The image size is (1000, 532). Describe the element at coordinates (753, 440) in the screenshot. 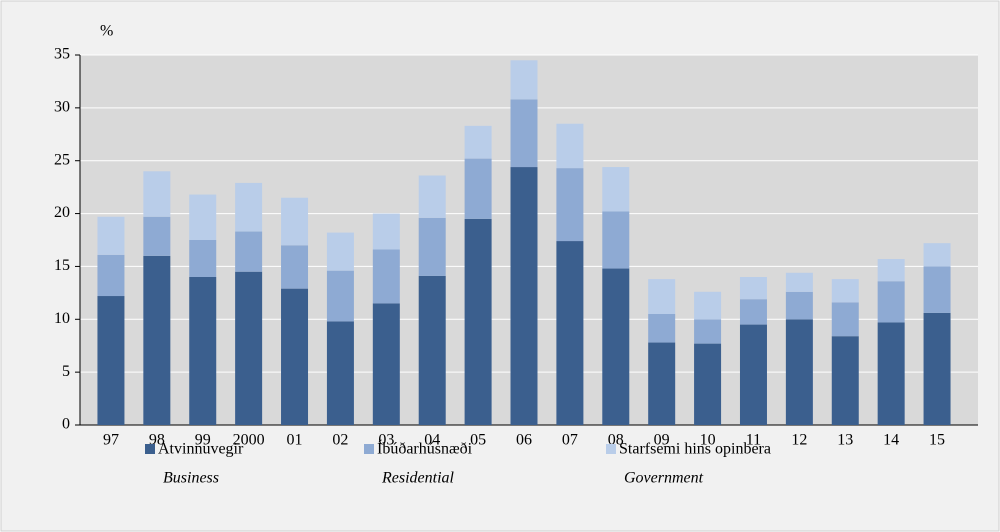

I see `x-tick-label: 11` at that location.